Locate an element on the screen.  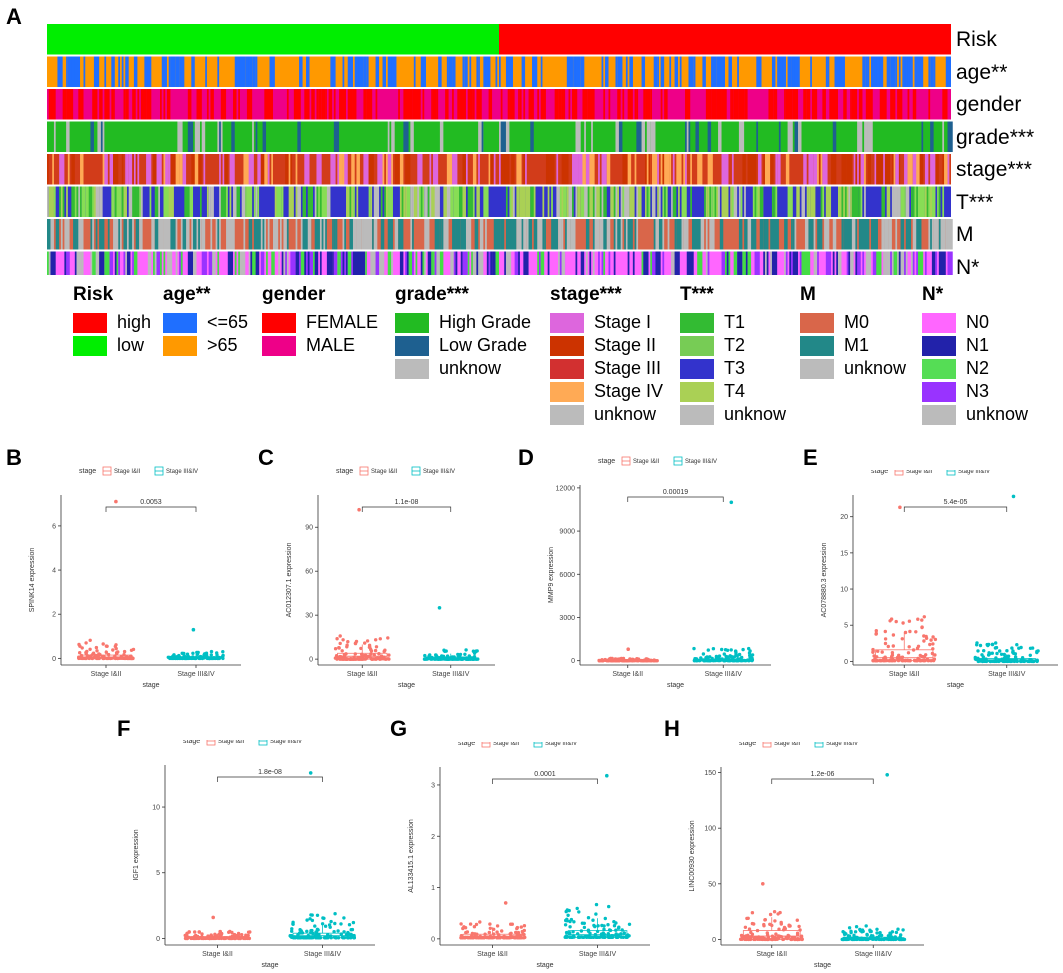
heatmap-track is located at coordinates (500, 136).